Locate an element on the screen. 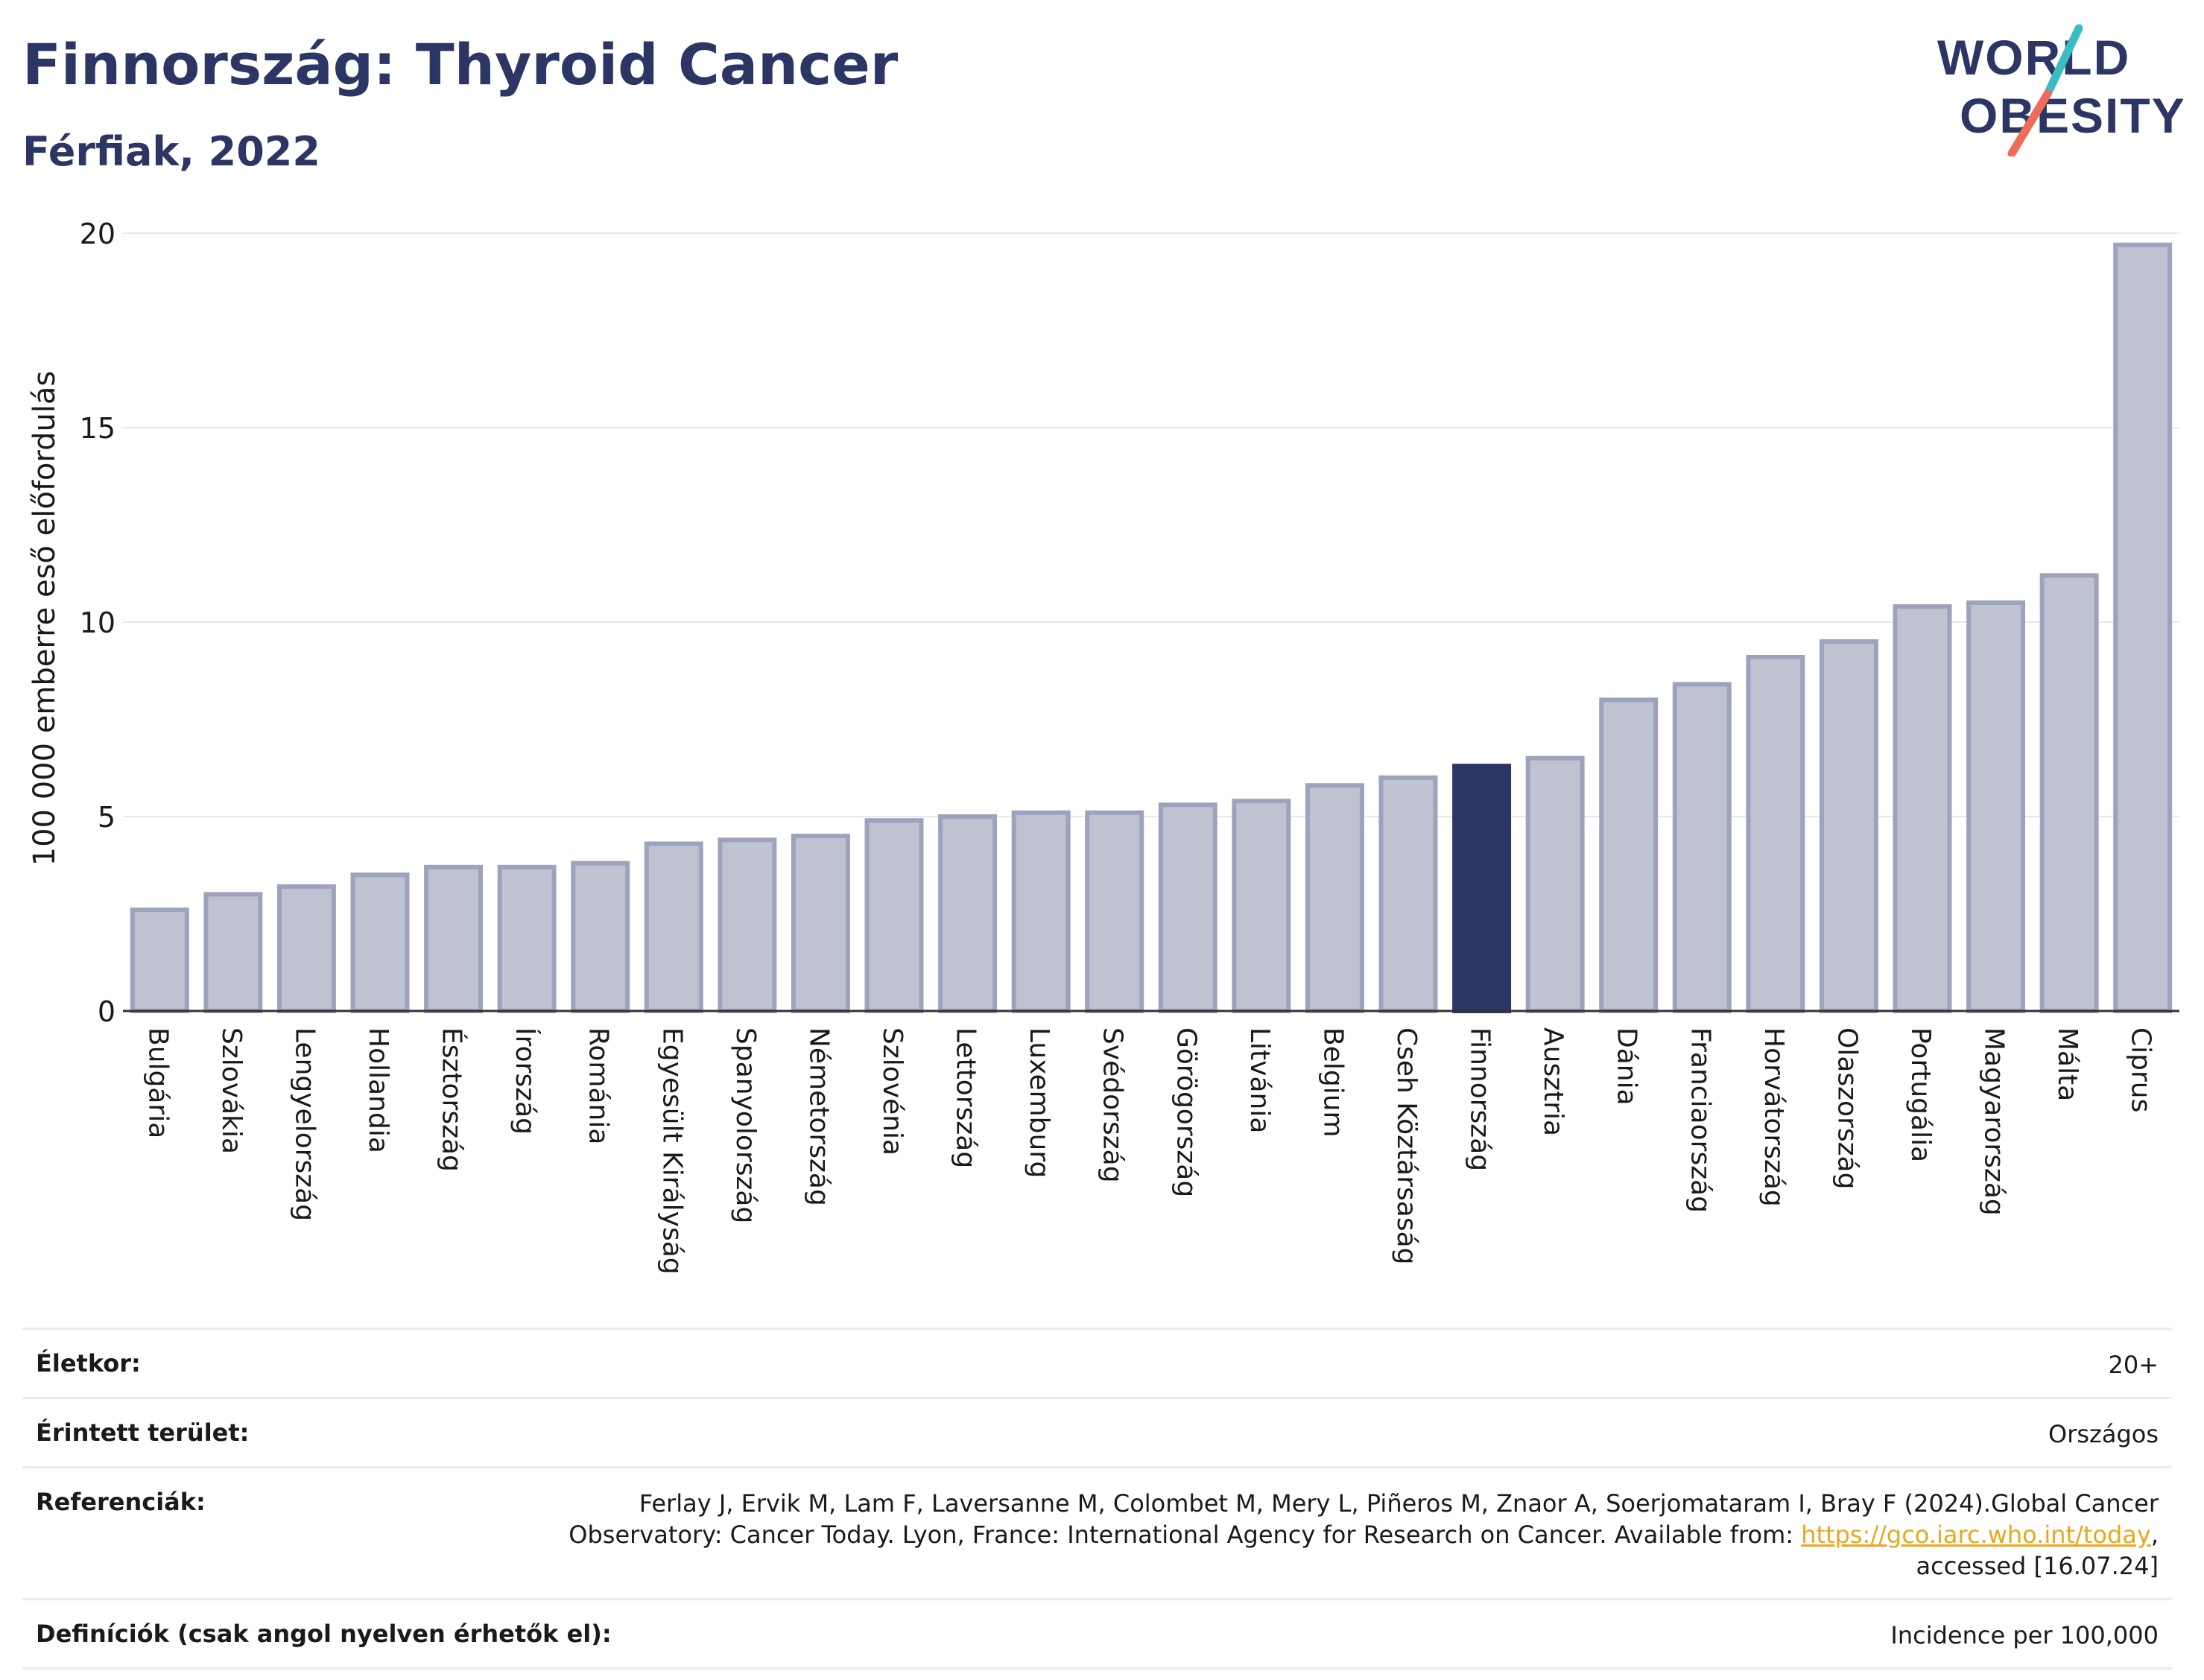 The height and width of the screenshot is (1680, 2204). x-tick-label: Észtország is located at coordinates (453, 1099).